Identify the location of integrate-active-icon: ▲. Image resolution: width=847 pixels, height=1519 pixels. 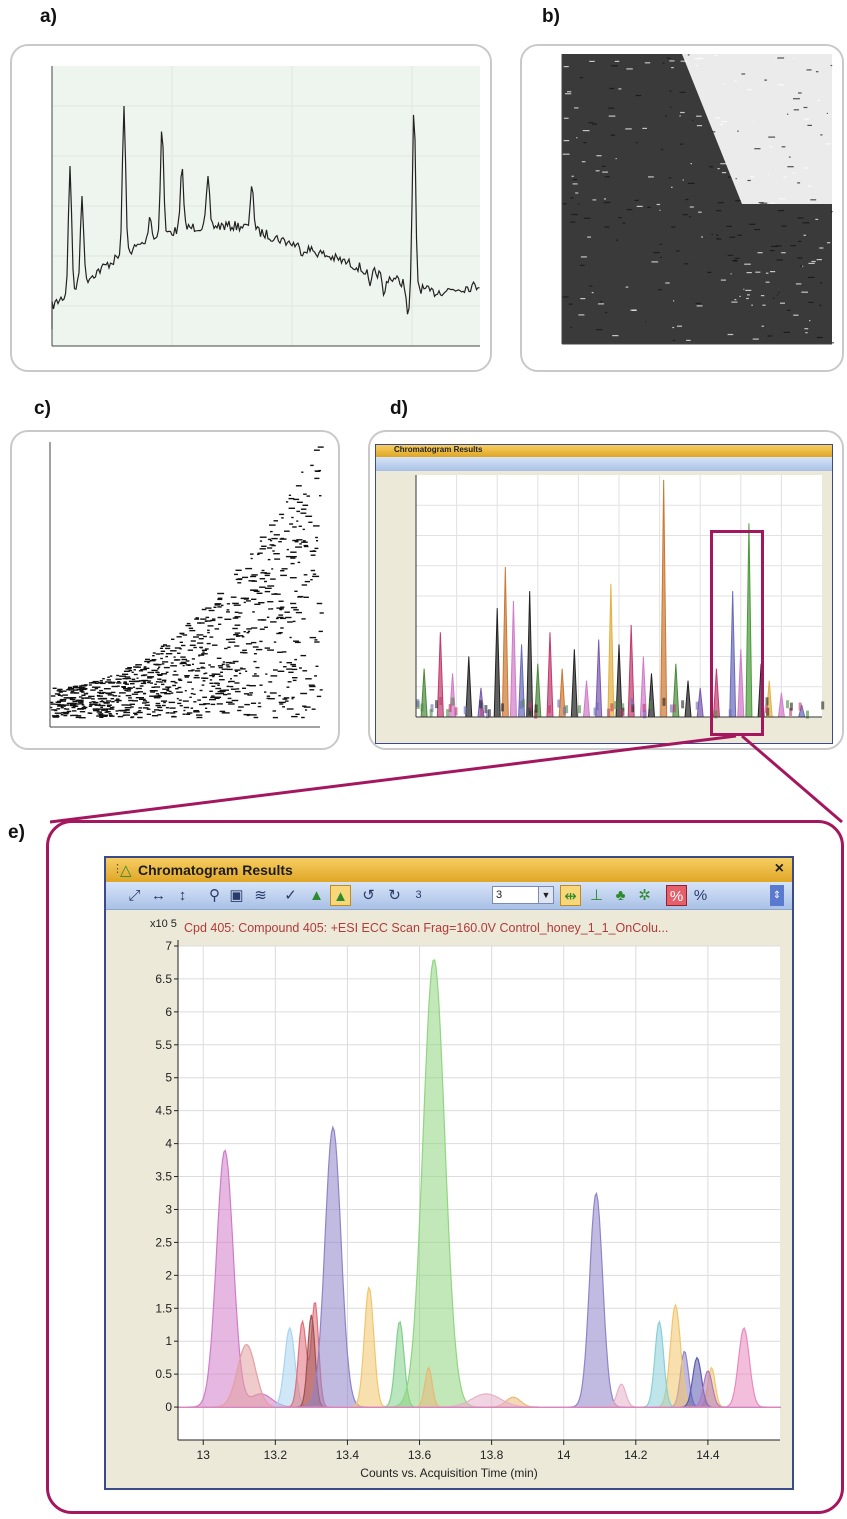
(340, 895).